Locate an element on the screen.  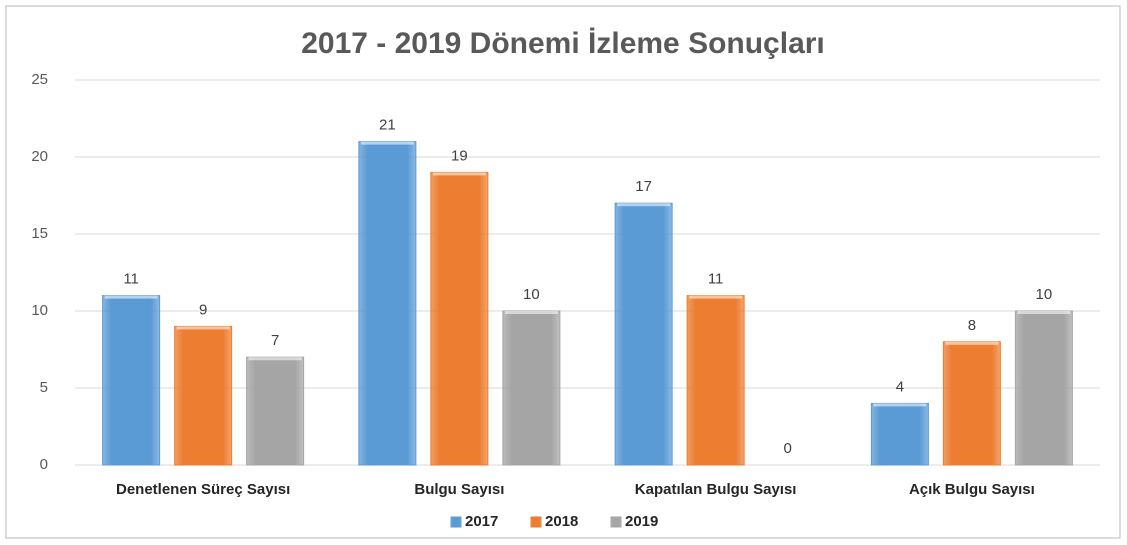
legend-label: 2019 is located at coordinates (641, 521).